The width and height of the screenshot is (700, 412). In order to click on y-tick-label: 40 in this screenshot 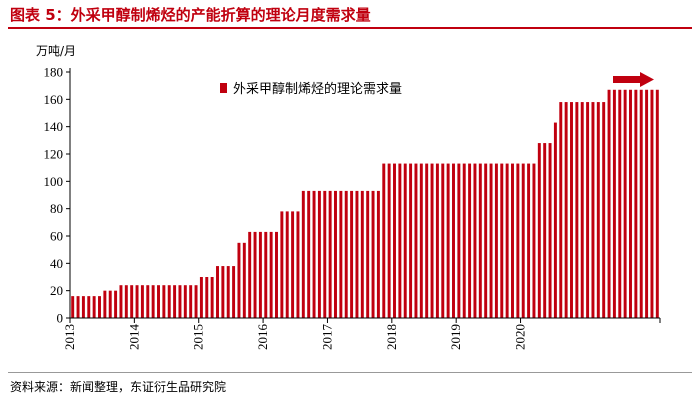, I will do `click(56, 263)`.